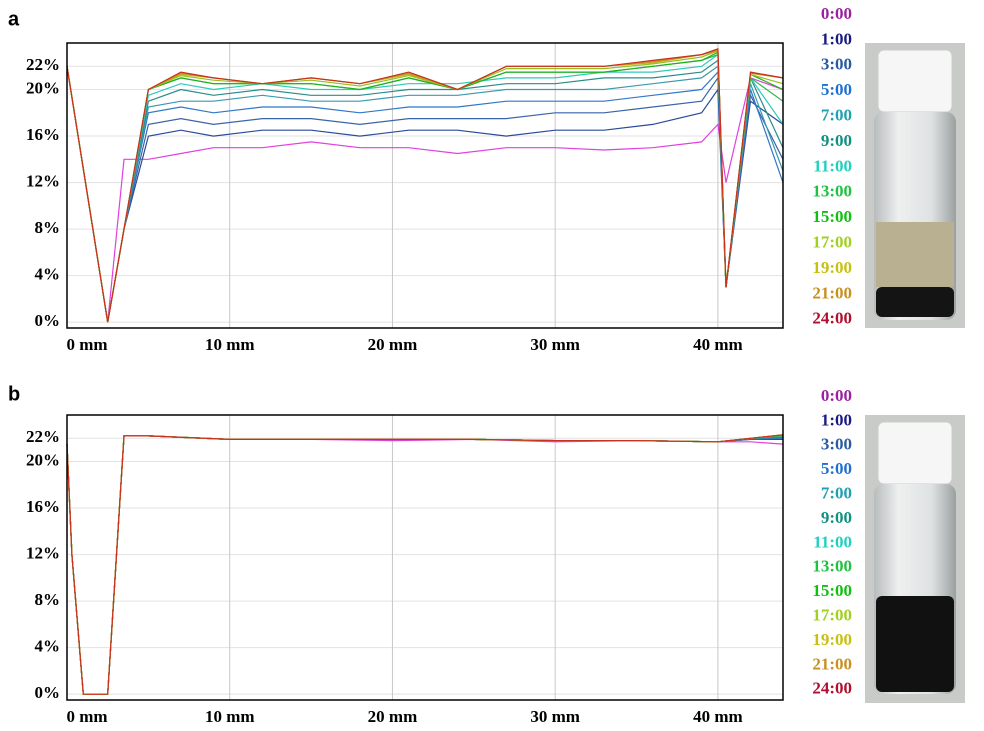 This screenshot has width=984, height=731. Describe the element at coordinates (14, 394) in the screenshot. I see `panel-label: b` at that location.